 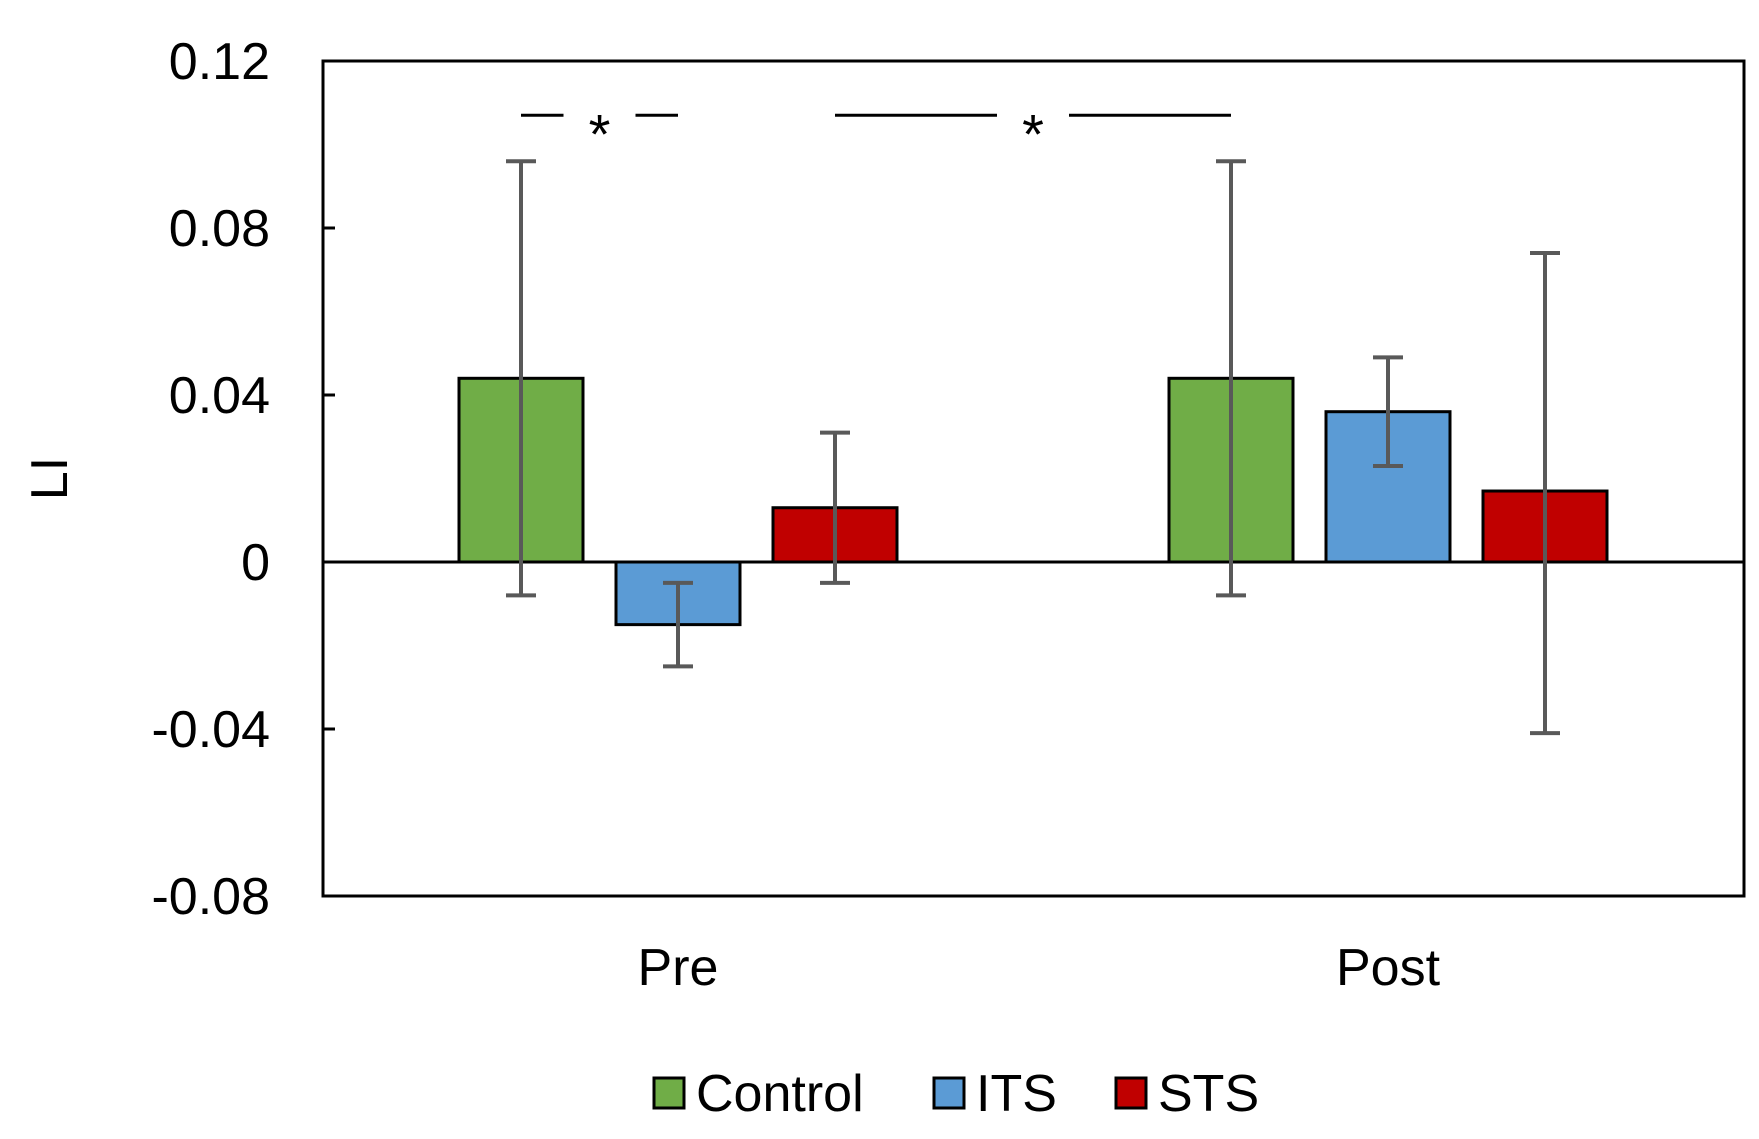 What do you see at coordinates (255, 563) in the screenshot?
I see `y-tick-label: 0` at bounding box center [255, 563].